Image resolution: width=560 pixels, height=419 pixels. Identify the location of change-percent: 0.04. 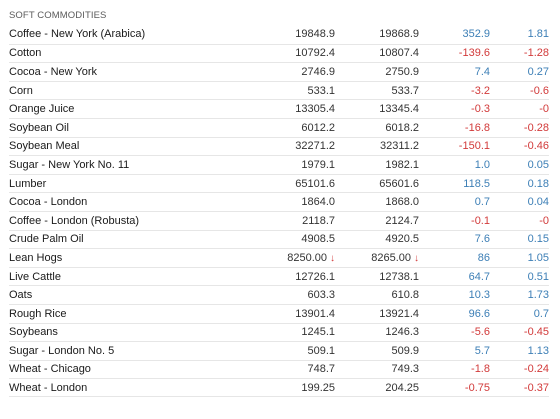
(538, 202).